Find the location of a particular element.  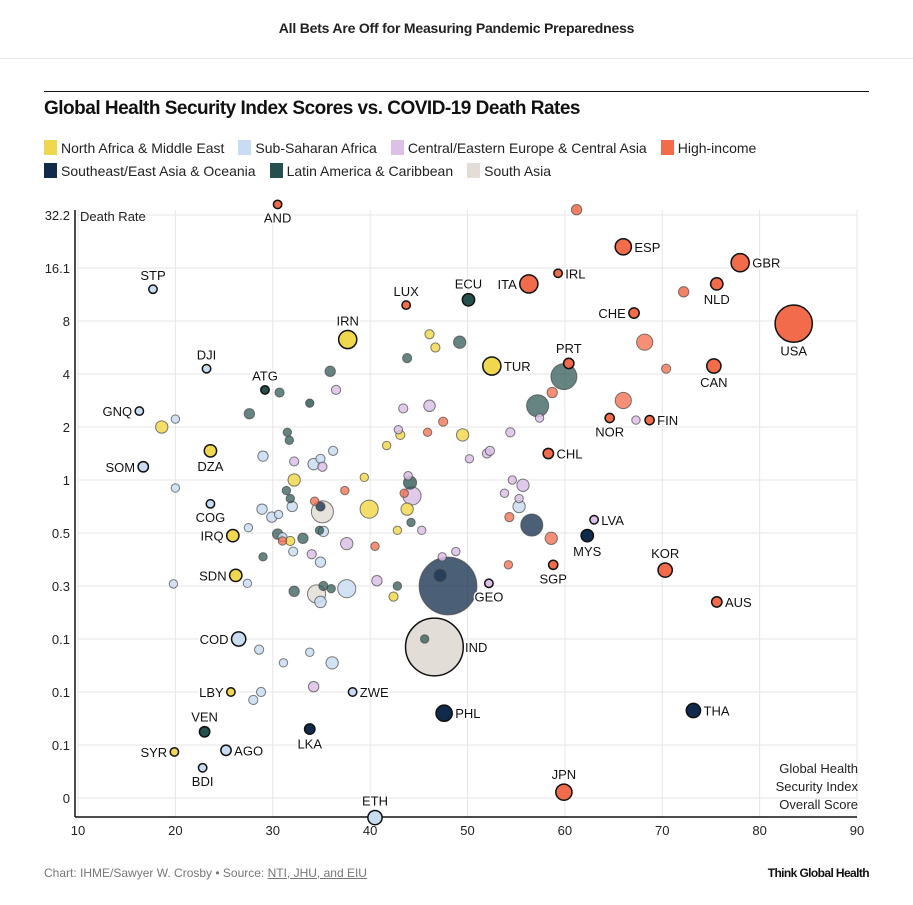

data-point-irl is located at coordinates (558, 273).